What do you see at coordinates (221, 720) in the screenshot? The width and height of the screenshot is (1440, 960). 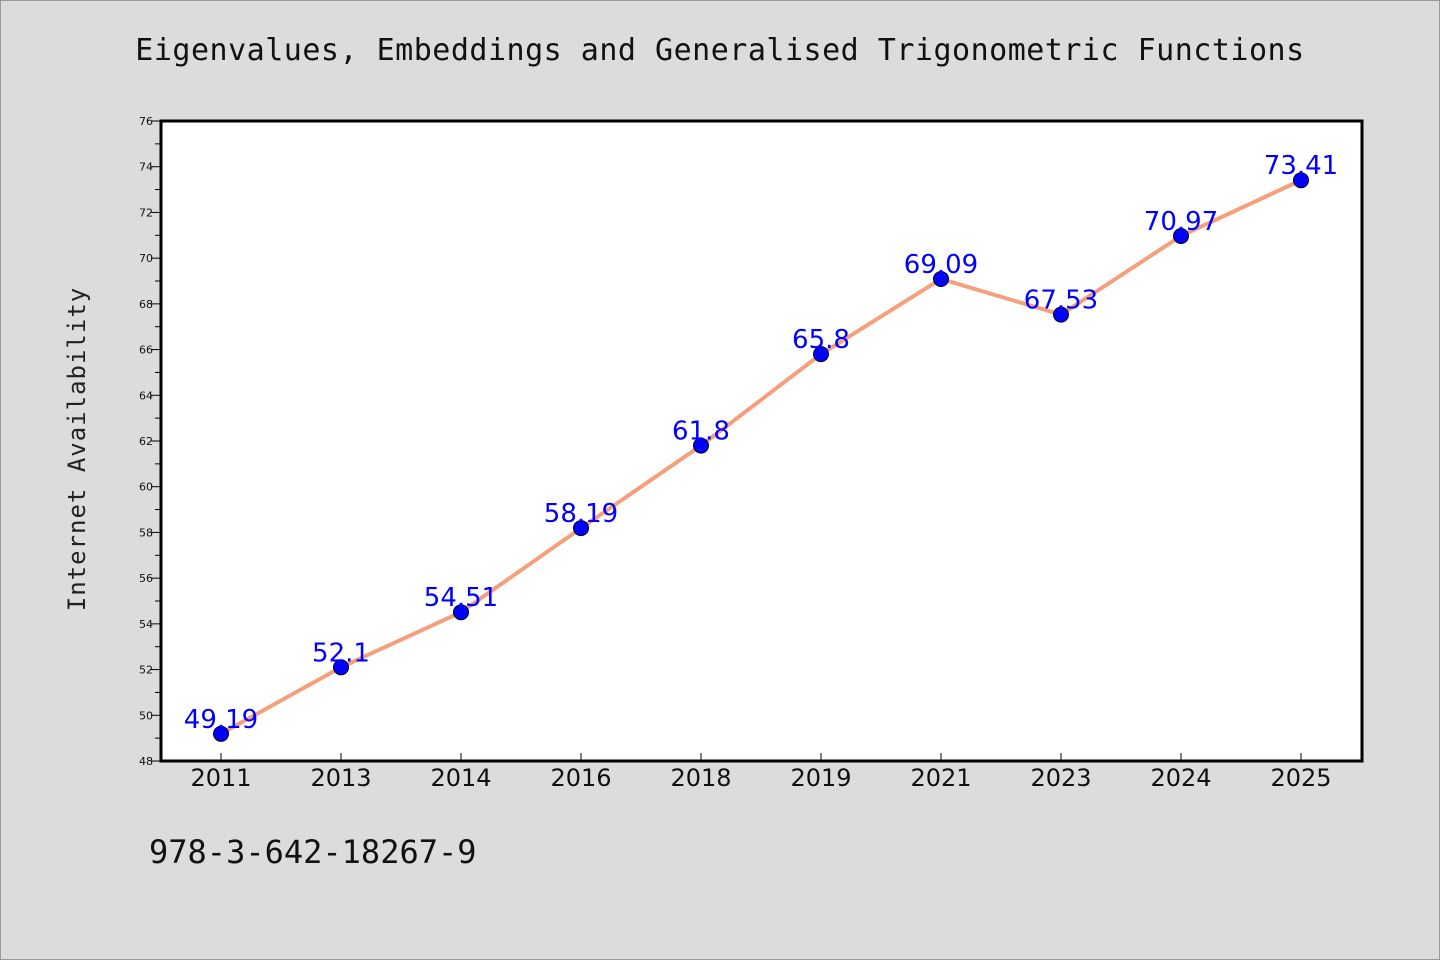 I see `data-label: 49.19` at bounding box center [221, 720].